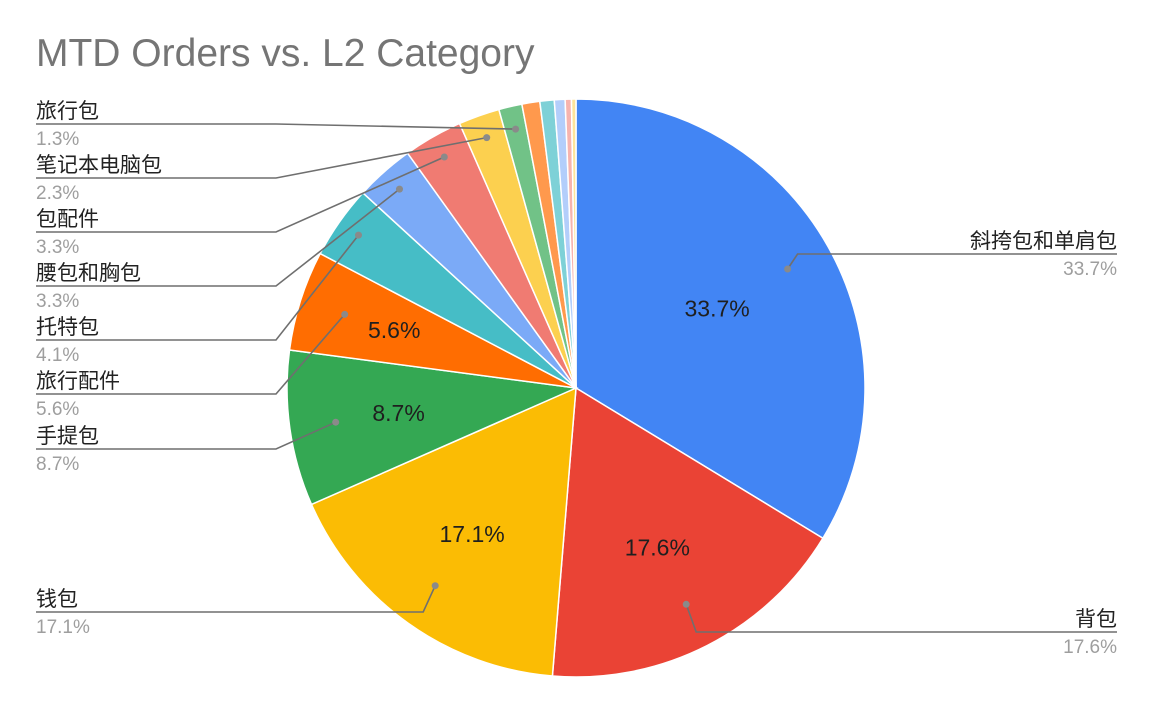 The width and height of the screenshot is (1154, 714). I want to click on callout-name-8: 笔记本电脑包, so click(99, 165).